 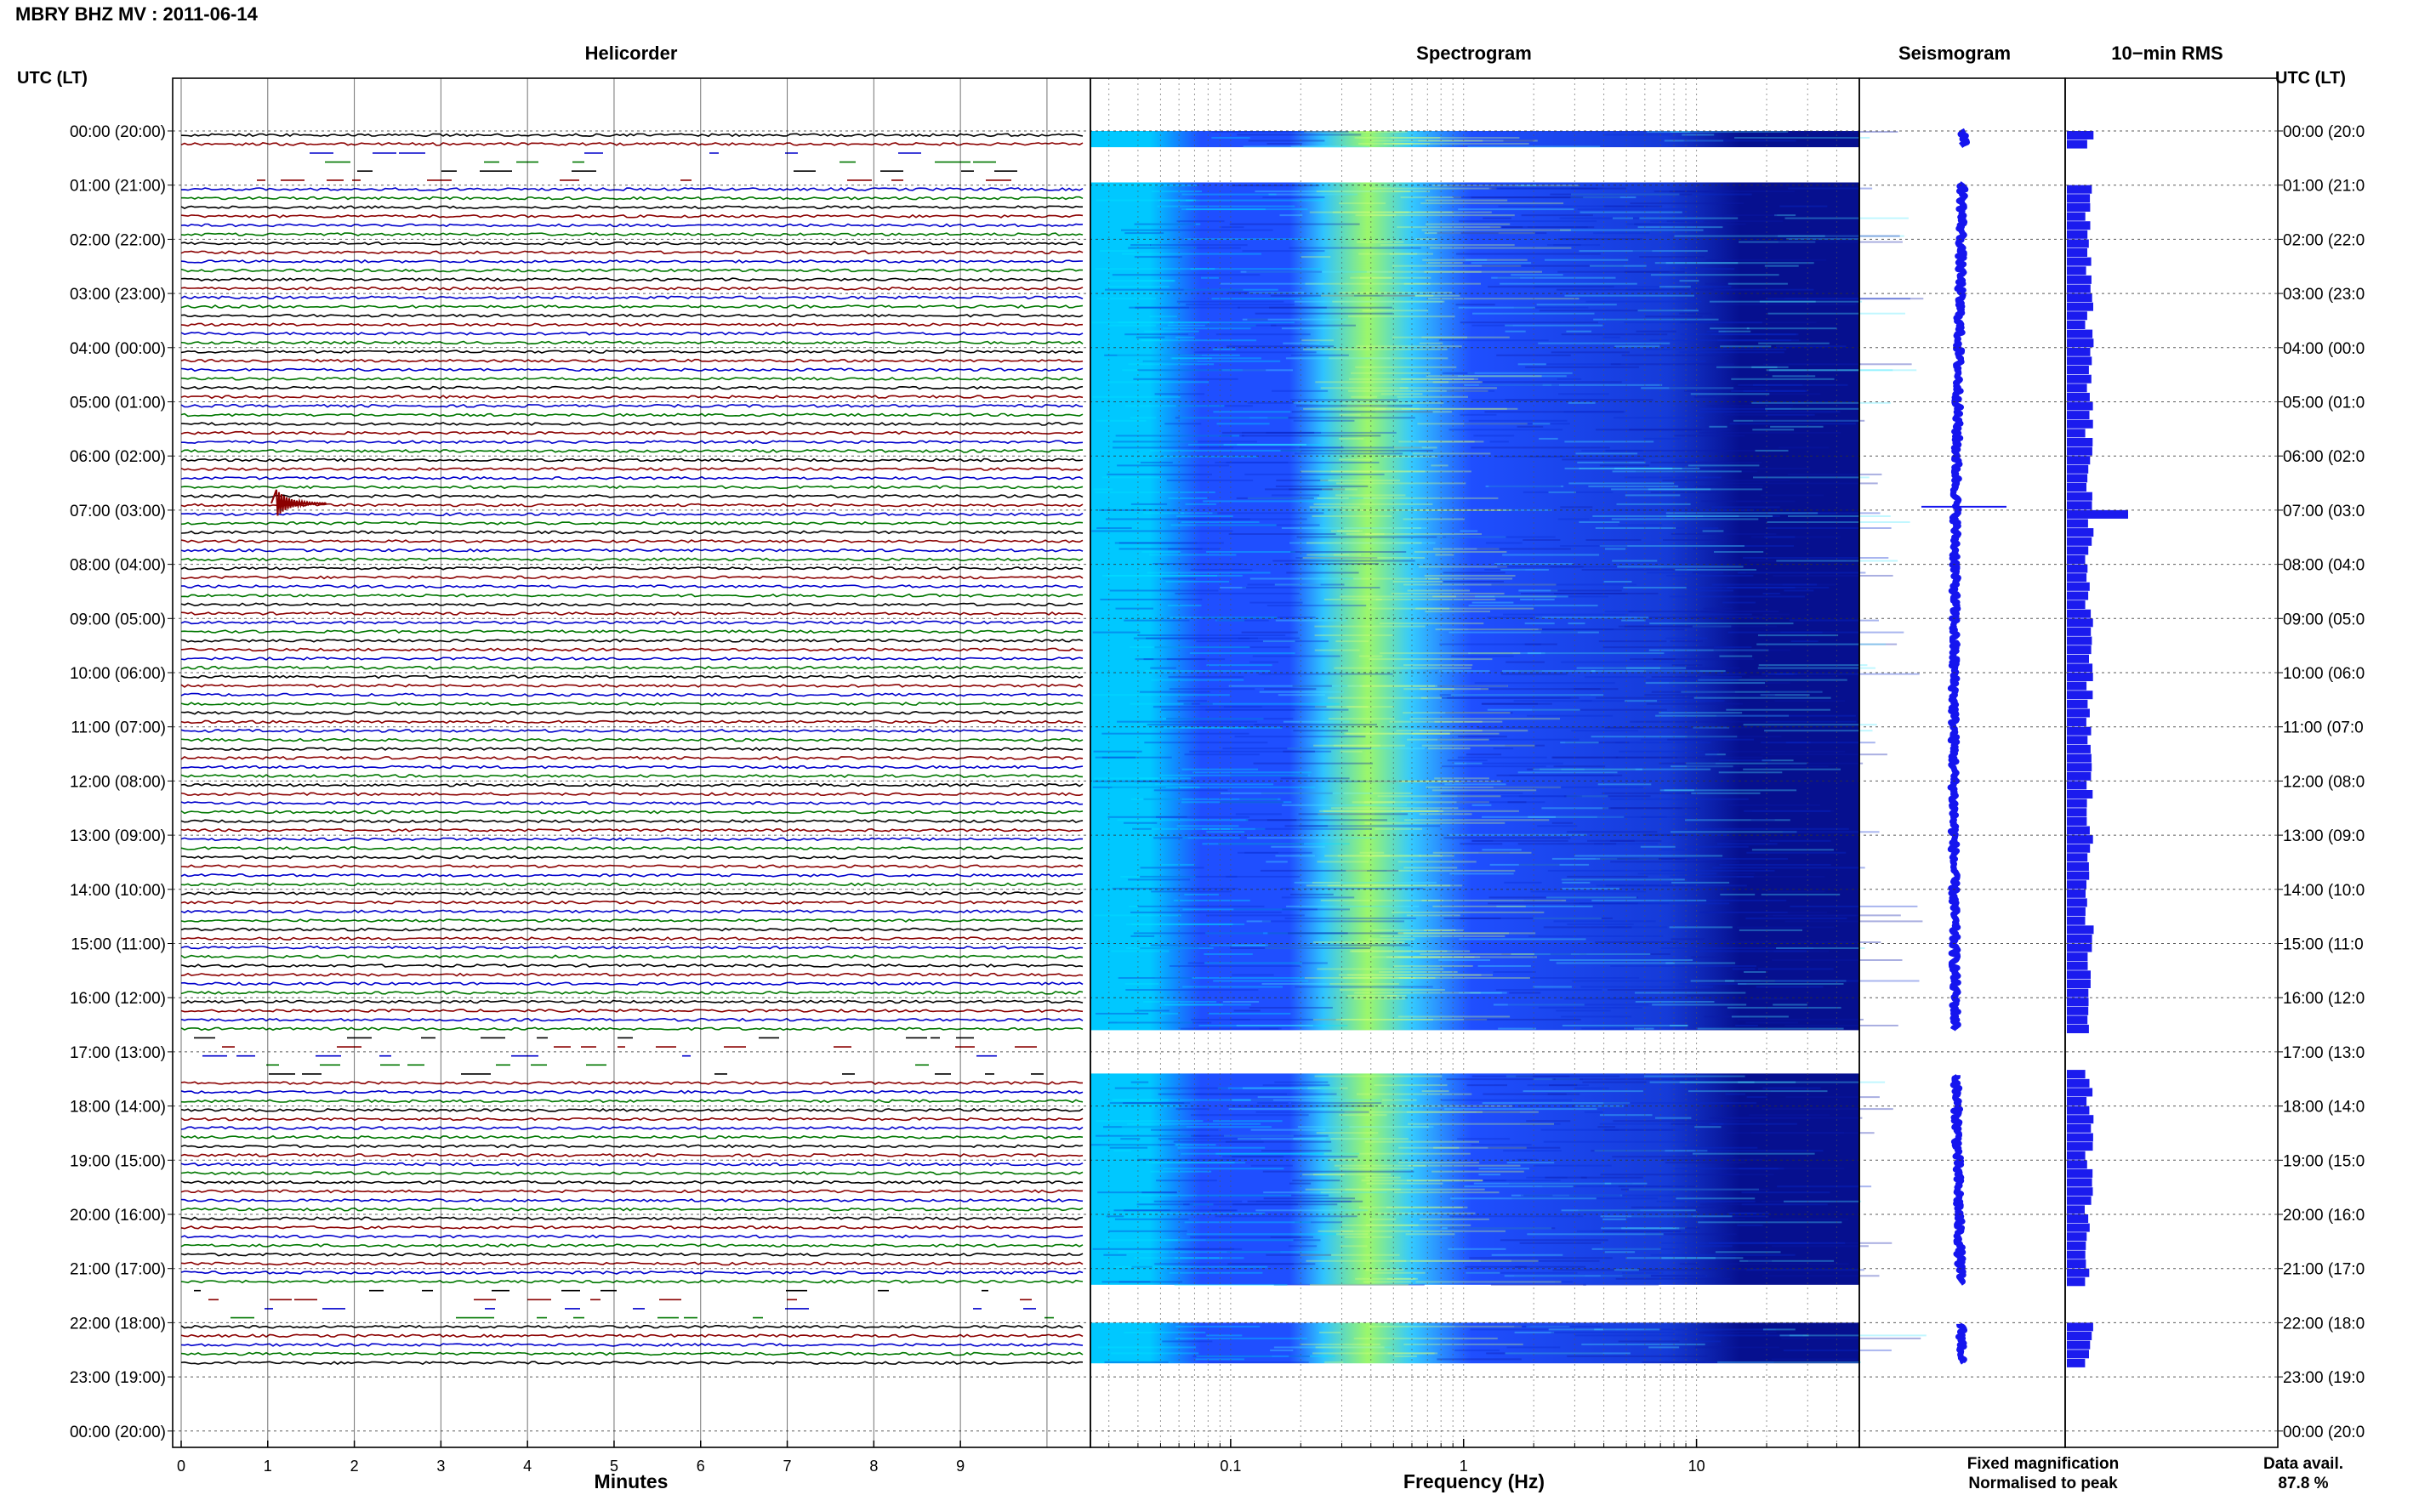 I want to click on spectrogram-x-label: Frequency (Hz), so click(x=1474, y=1481).